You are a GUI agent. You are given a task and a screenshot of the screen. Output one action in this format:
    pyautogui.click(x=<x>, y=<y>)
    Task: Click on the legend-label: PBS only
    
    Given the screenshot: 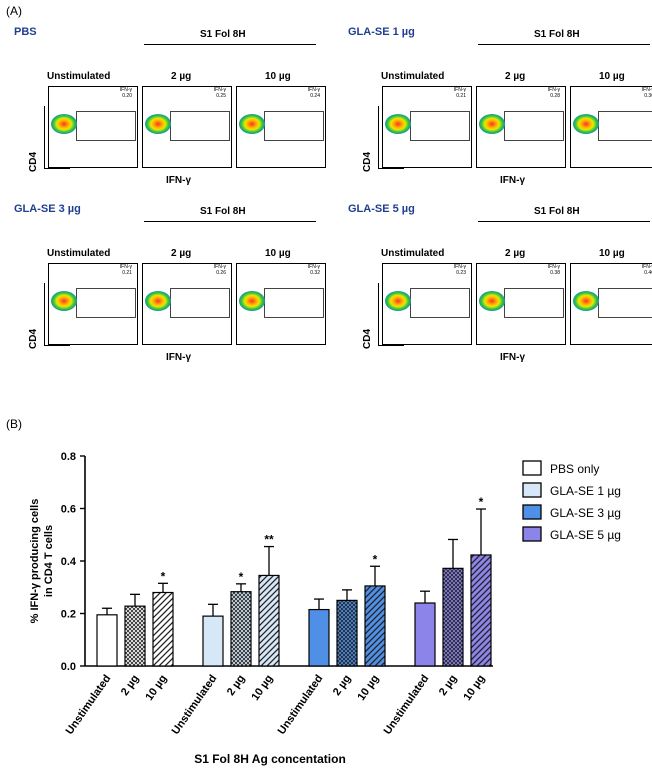 What is the action you would take?
    pyautogui.click(x=574, y=469)
    